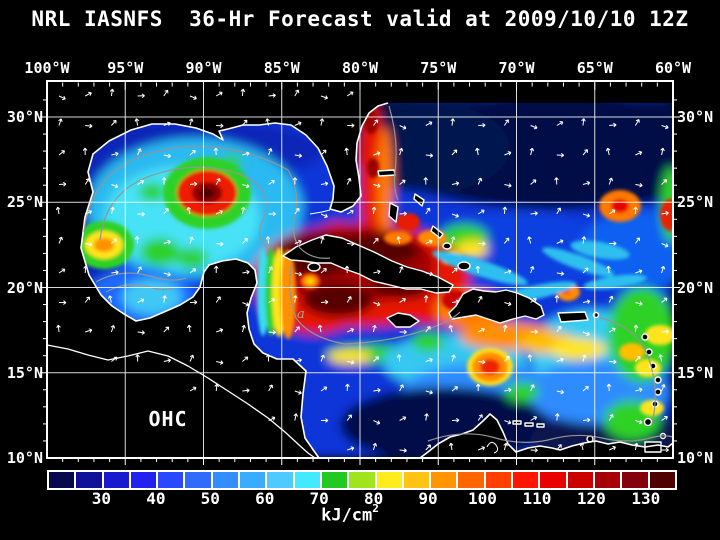 Image resolution: width=720 pixels, height=540 pixels. Describe the element at coordinates (537, 498) in the screenshot. I see `colorbar-tick-value: 110` at that location.